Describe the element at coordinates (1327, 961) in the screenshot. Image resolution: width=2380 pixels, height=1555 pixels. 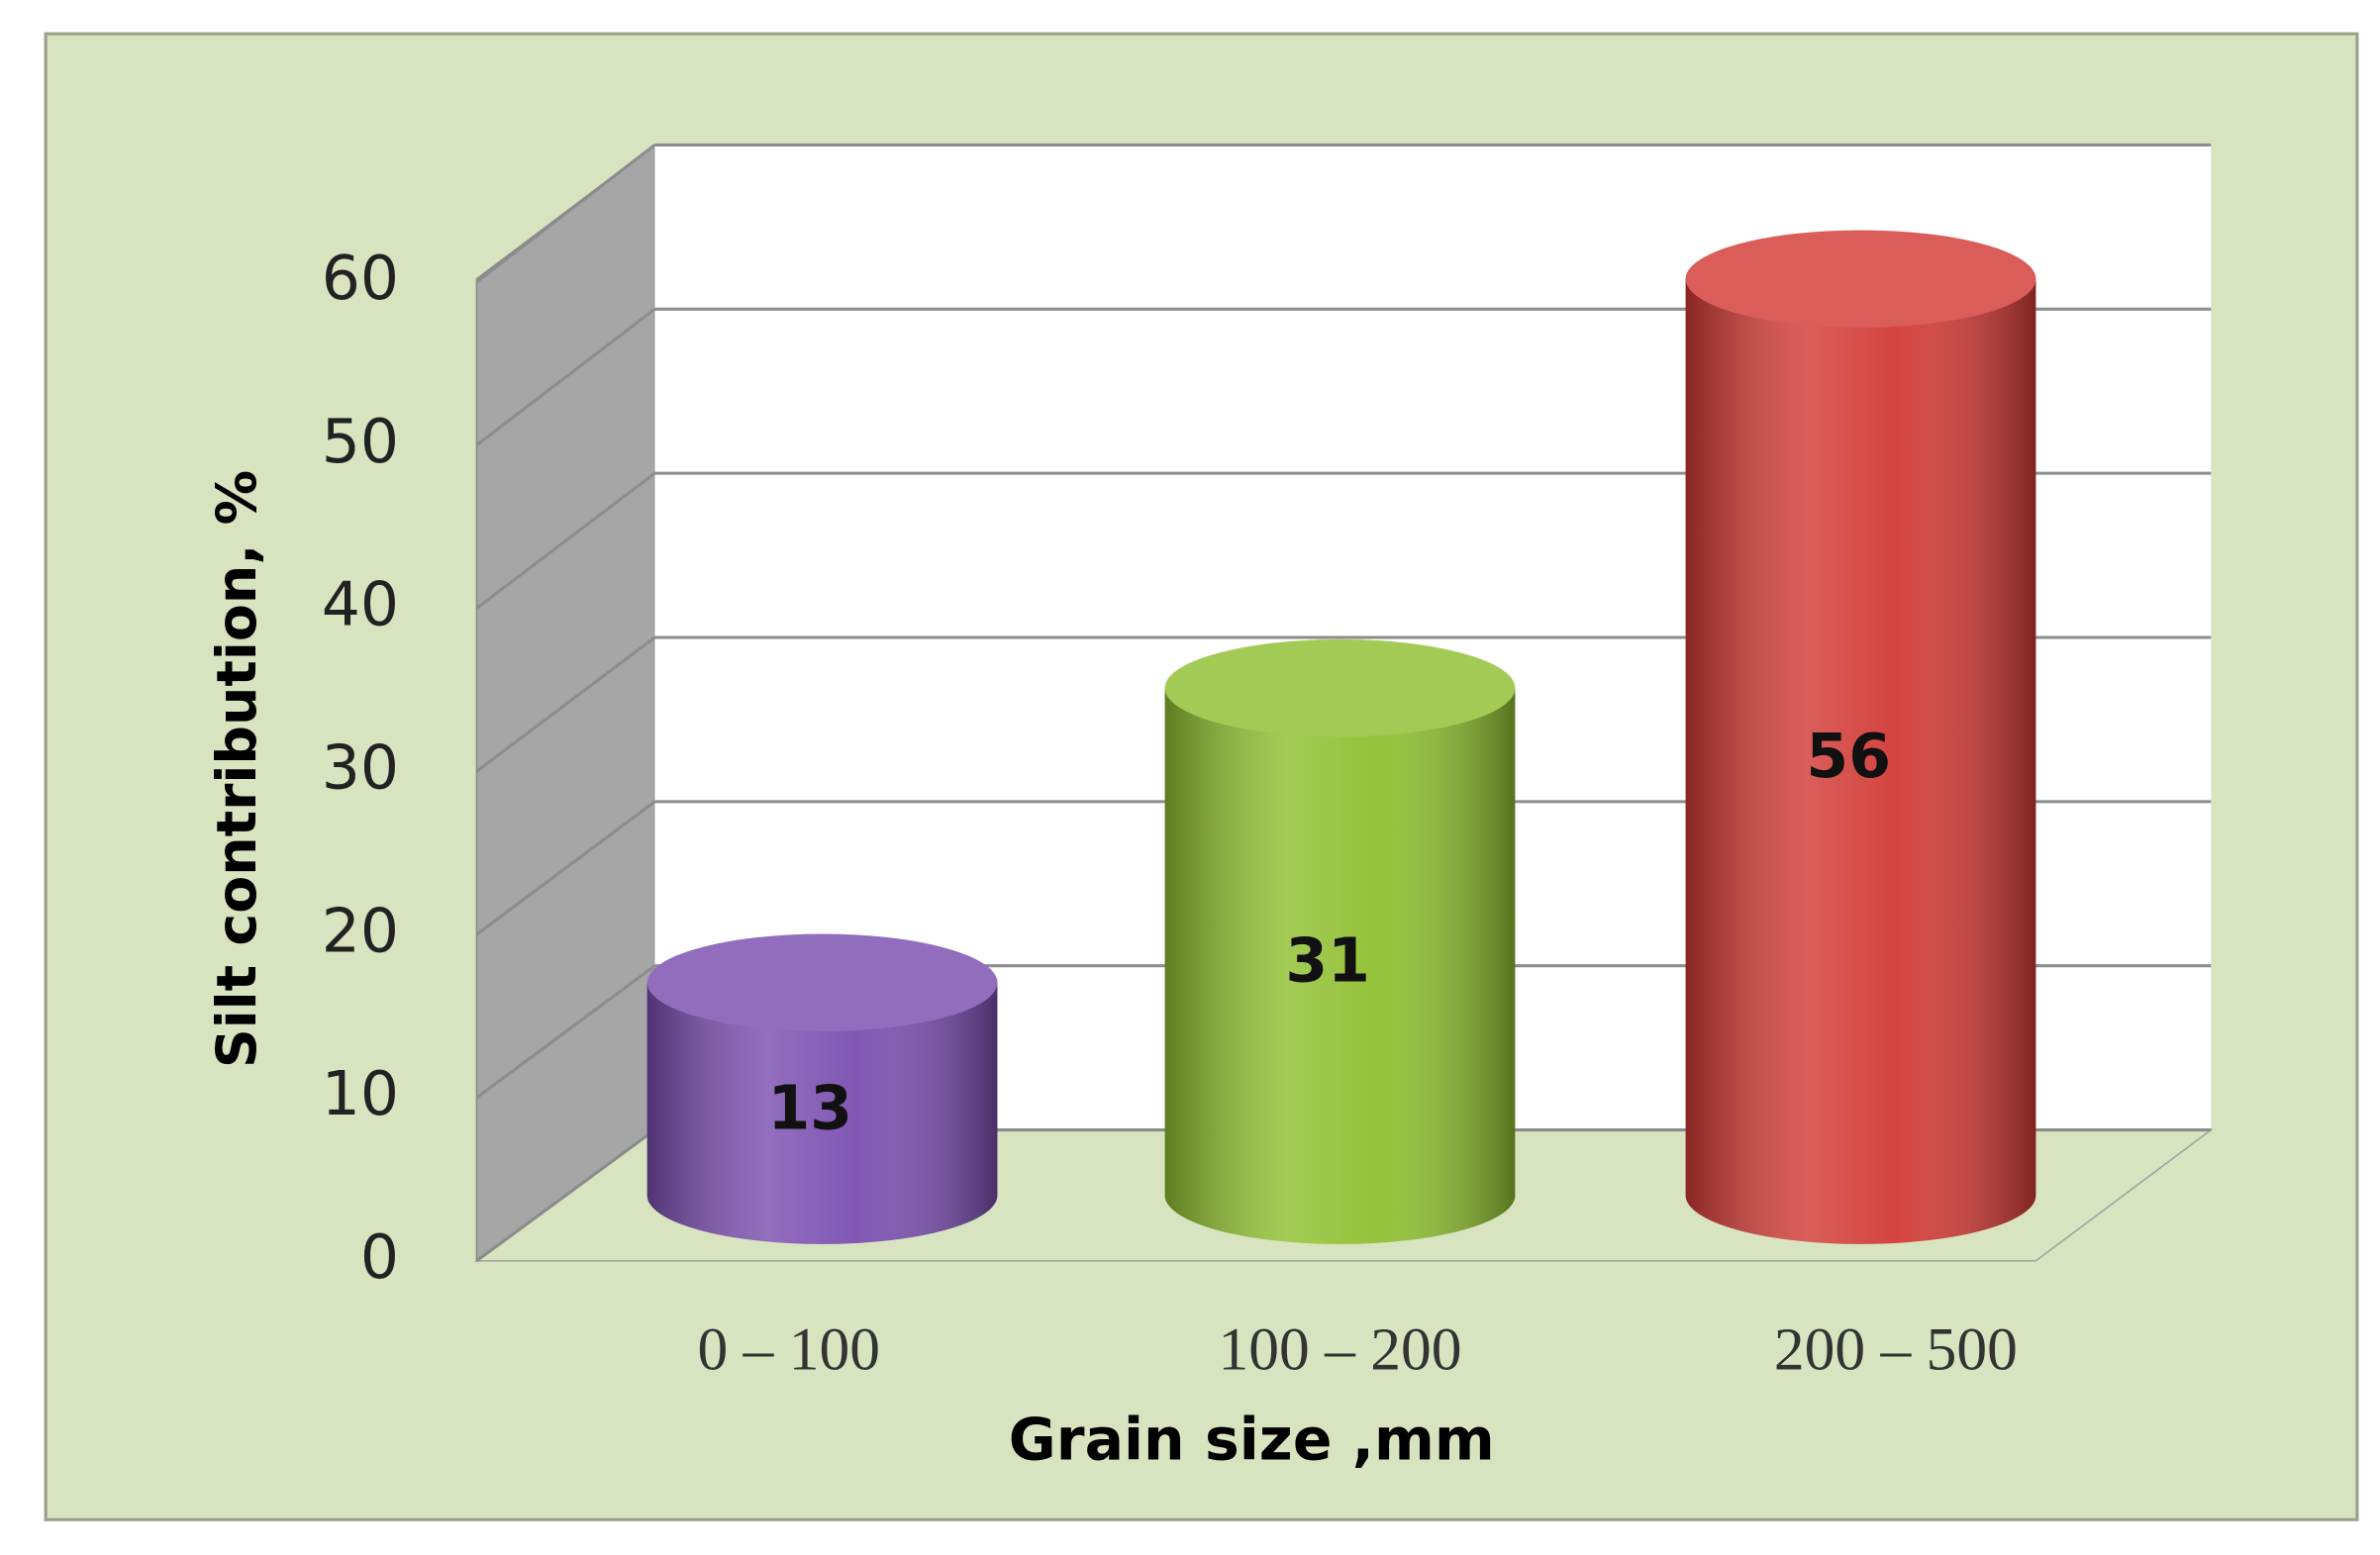
I see `data-label: 31` at that location.